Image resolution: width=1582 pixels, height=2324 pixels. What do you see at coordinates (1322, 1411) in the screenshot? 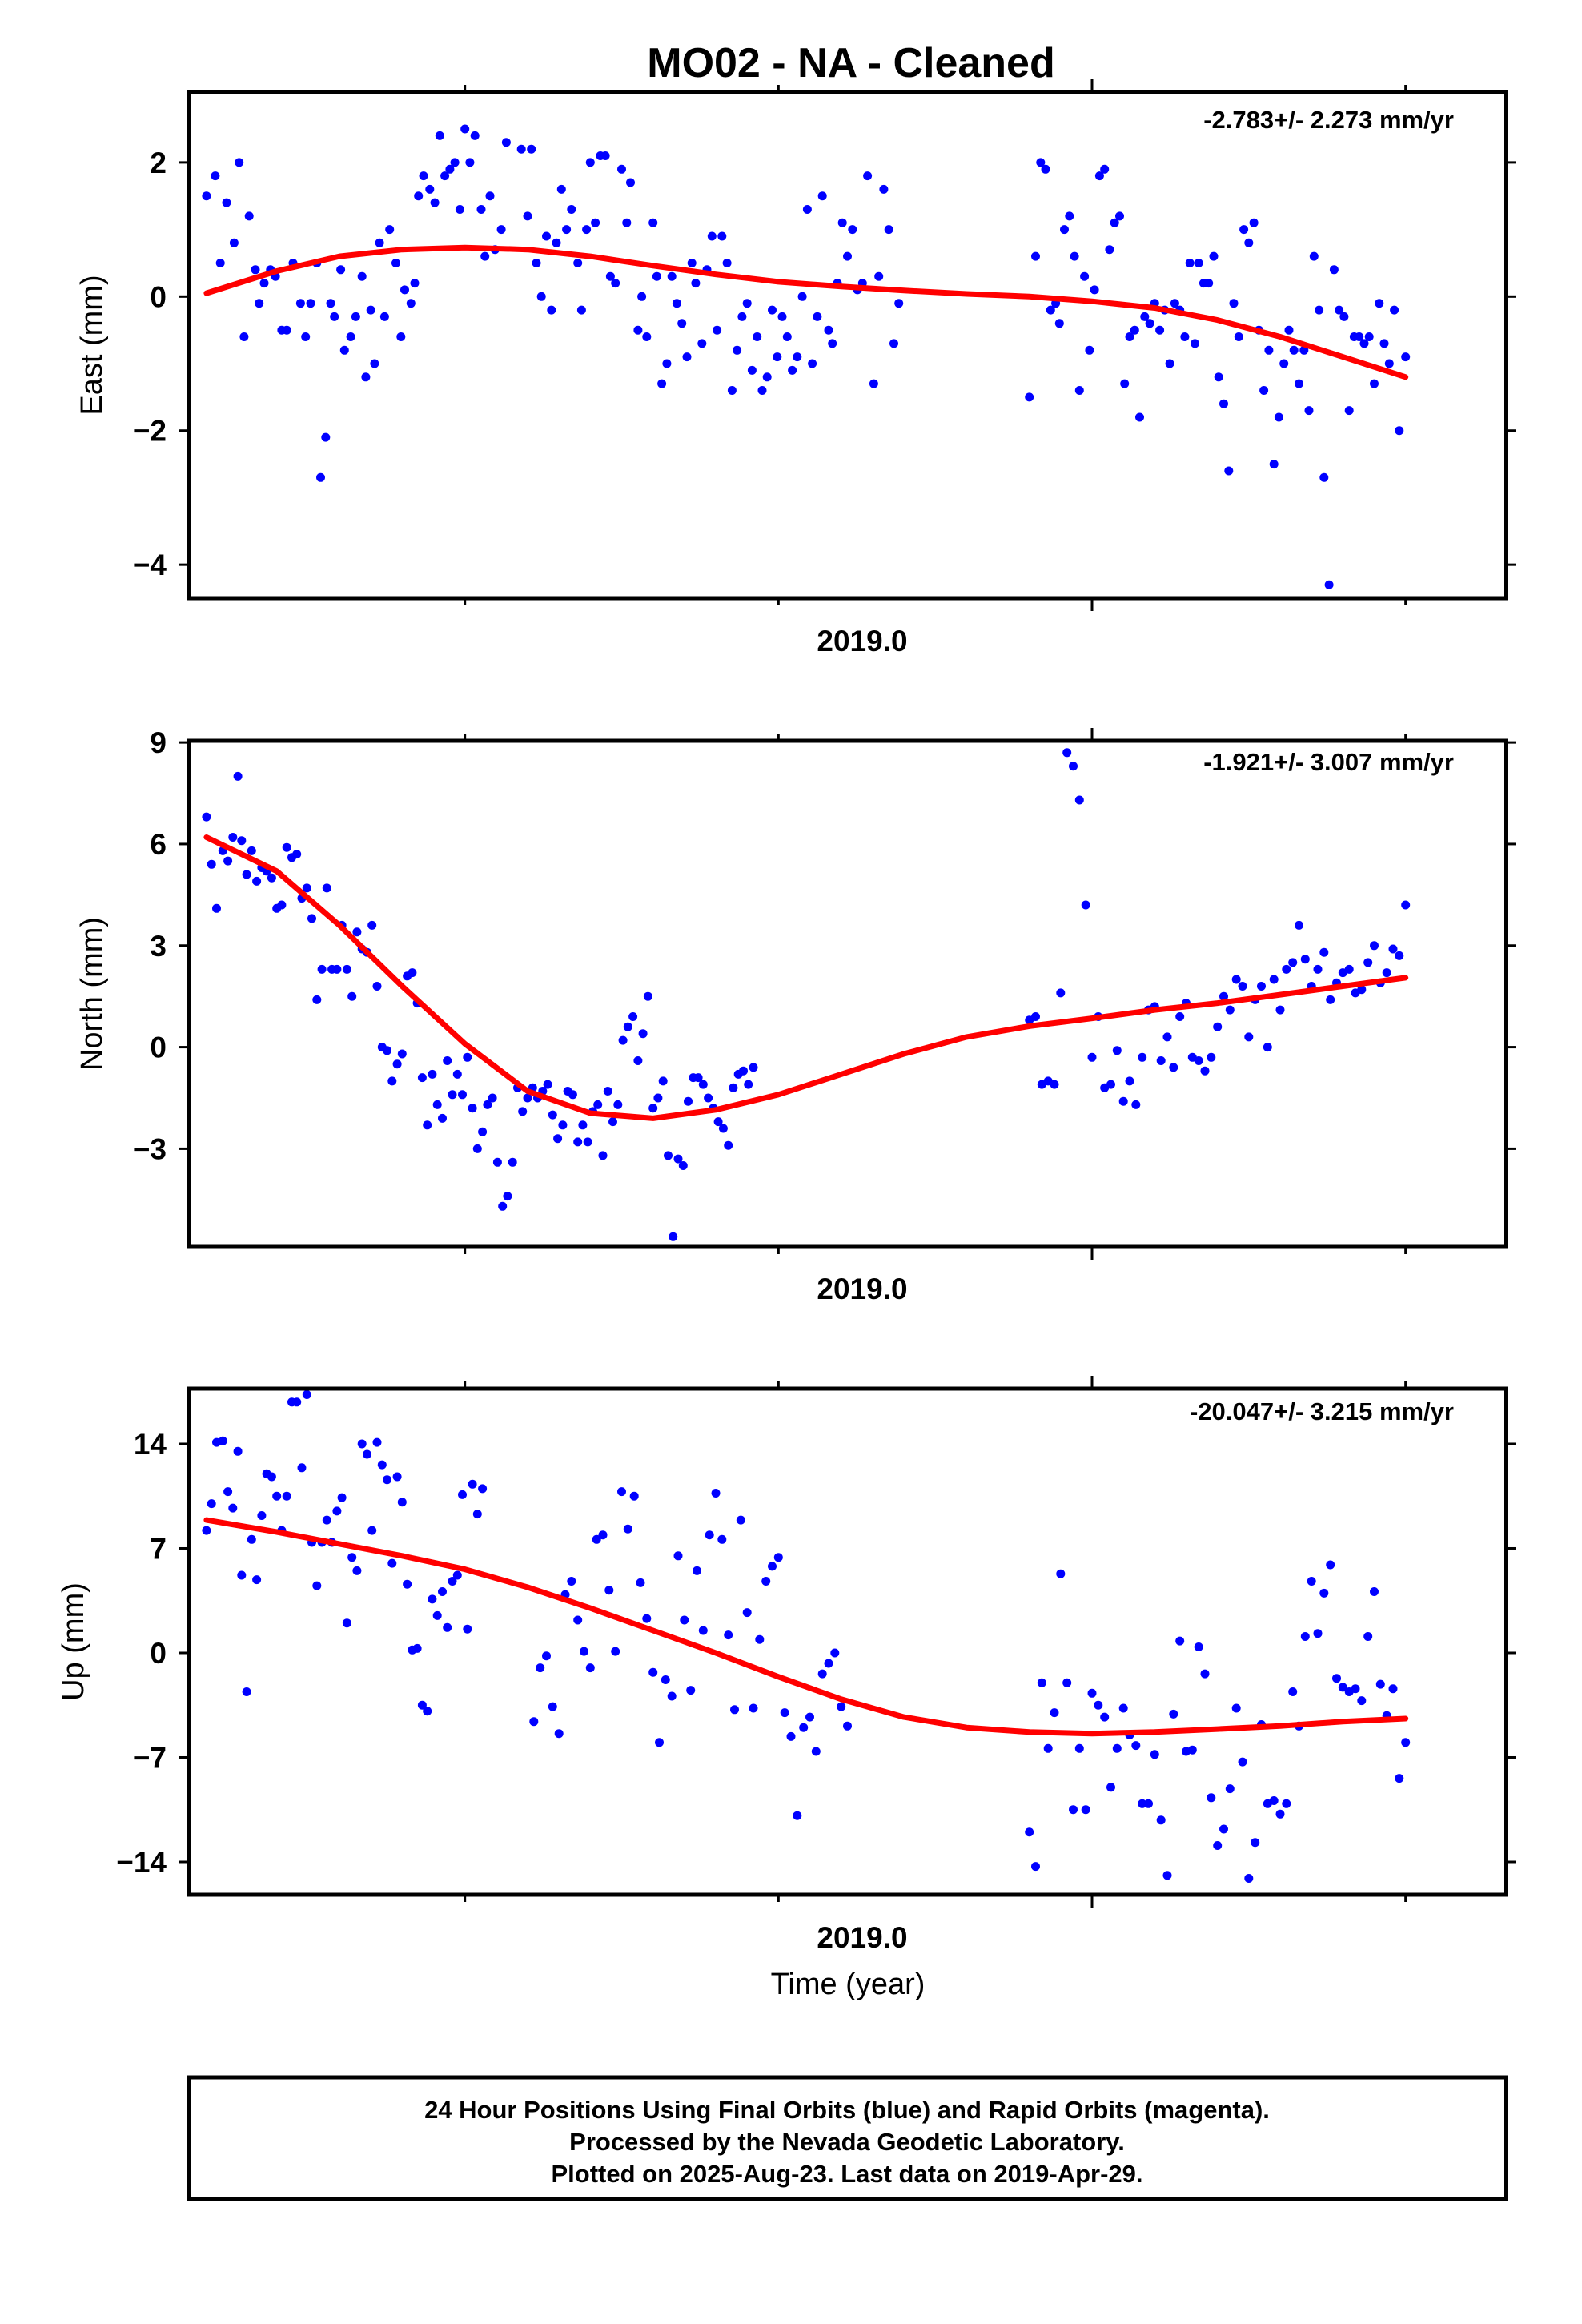
I see `up-rate-label: -20.047+/- 3.215 mm/yr` at bounding box center [1322, 1411].